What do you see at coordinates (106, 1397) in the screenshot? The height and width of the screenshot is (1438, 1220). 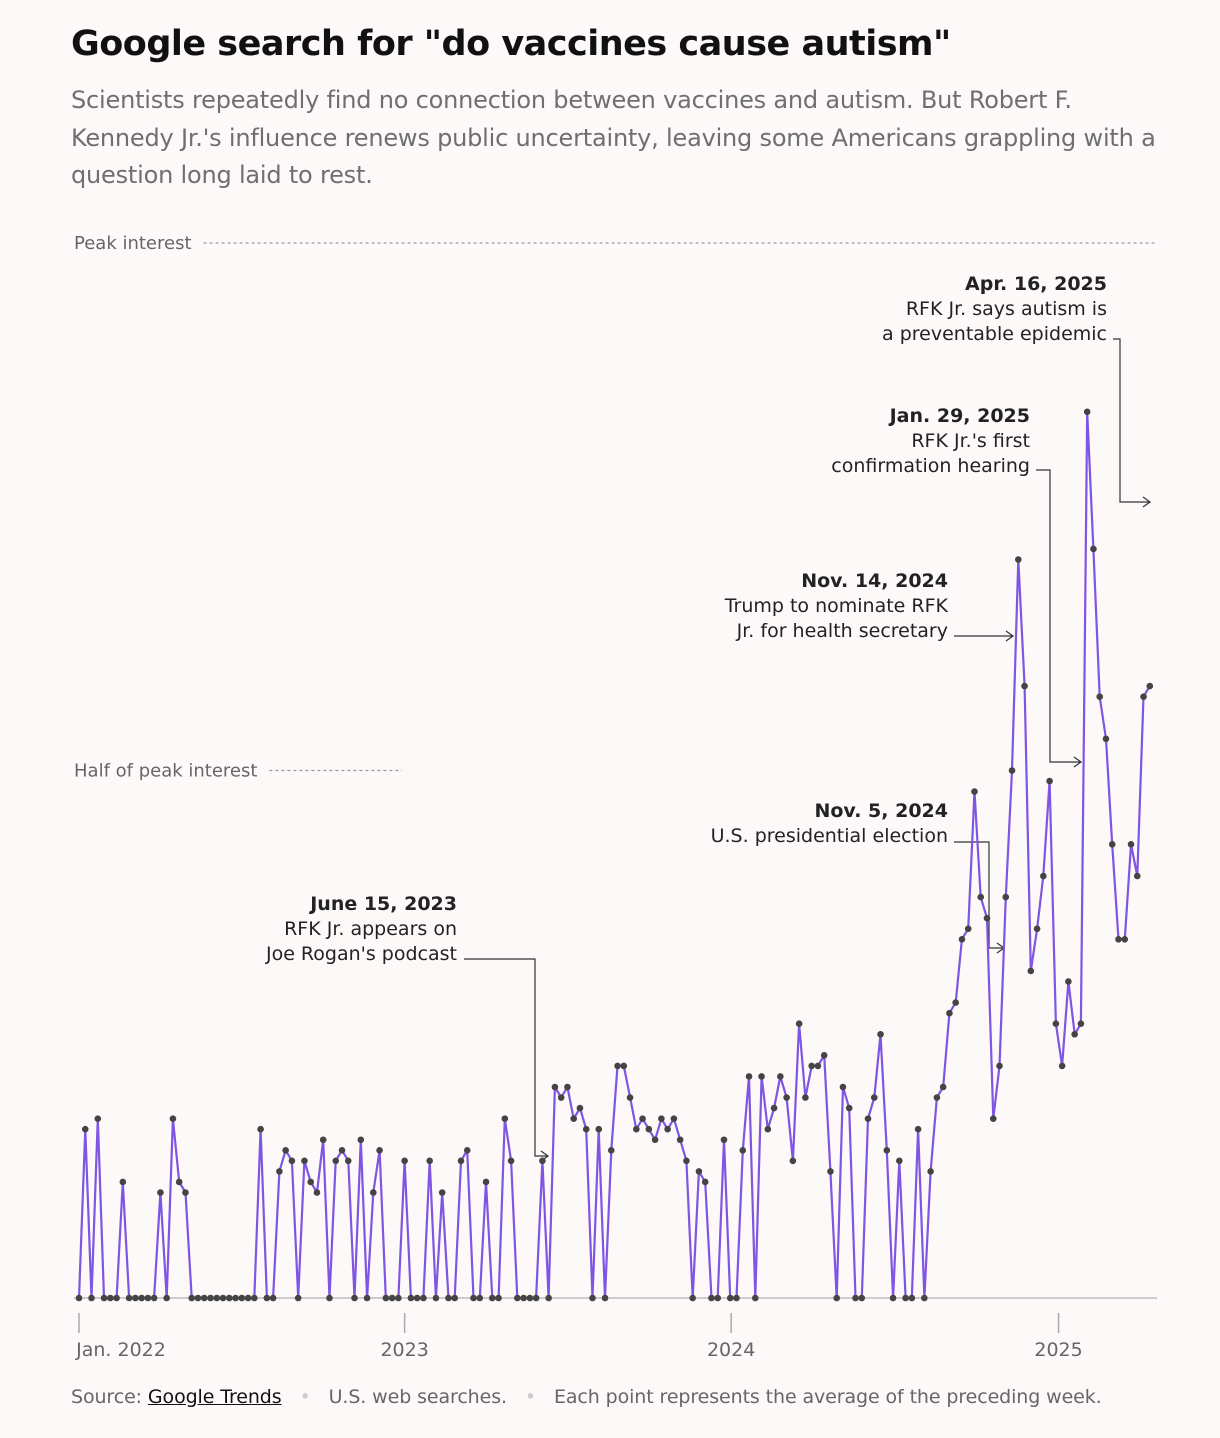 I see `source-label: Source:` at bounding box center [106, 1397].